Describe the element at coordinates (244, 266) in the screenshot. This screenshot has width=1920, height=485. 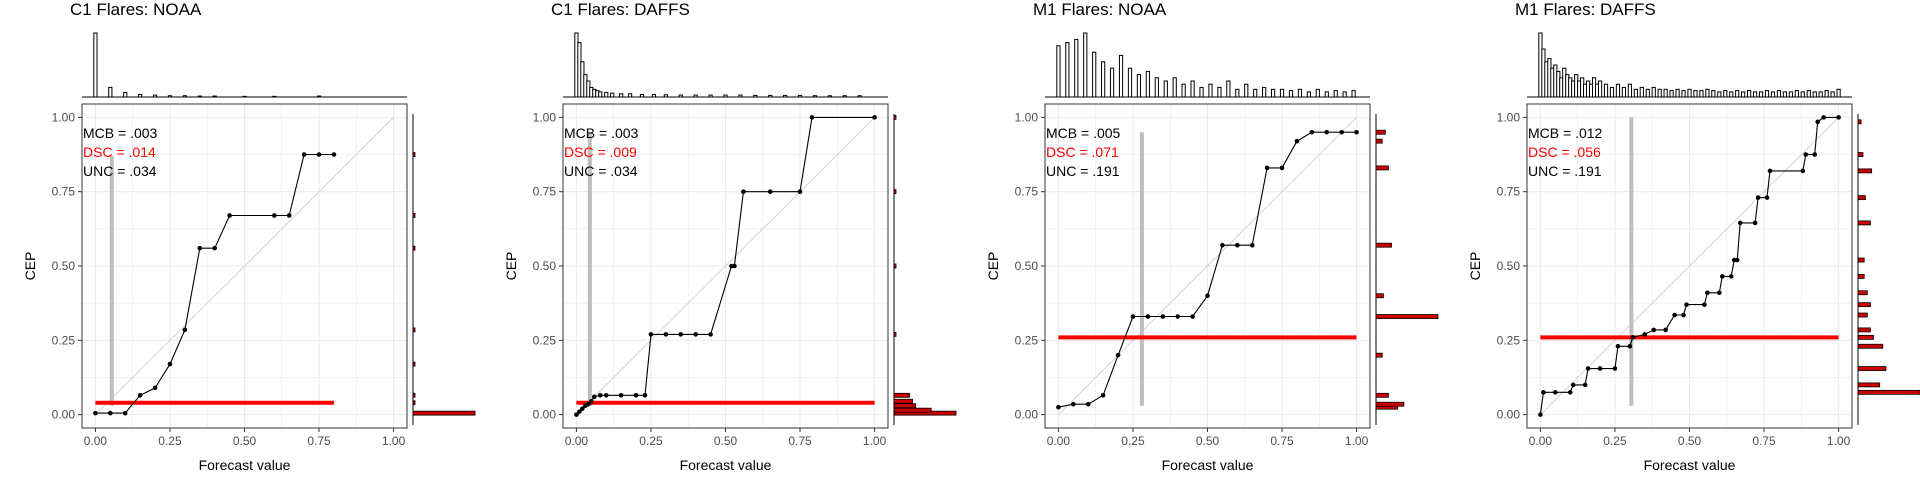
I see `grid` at that location.